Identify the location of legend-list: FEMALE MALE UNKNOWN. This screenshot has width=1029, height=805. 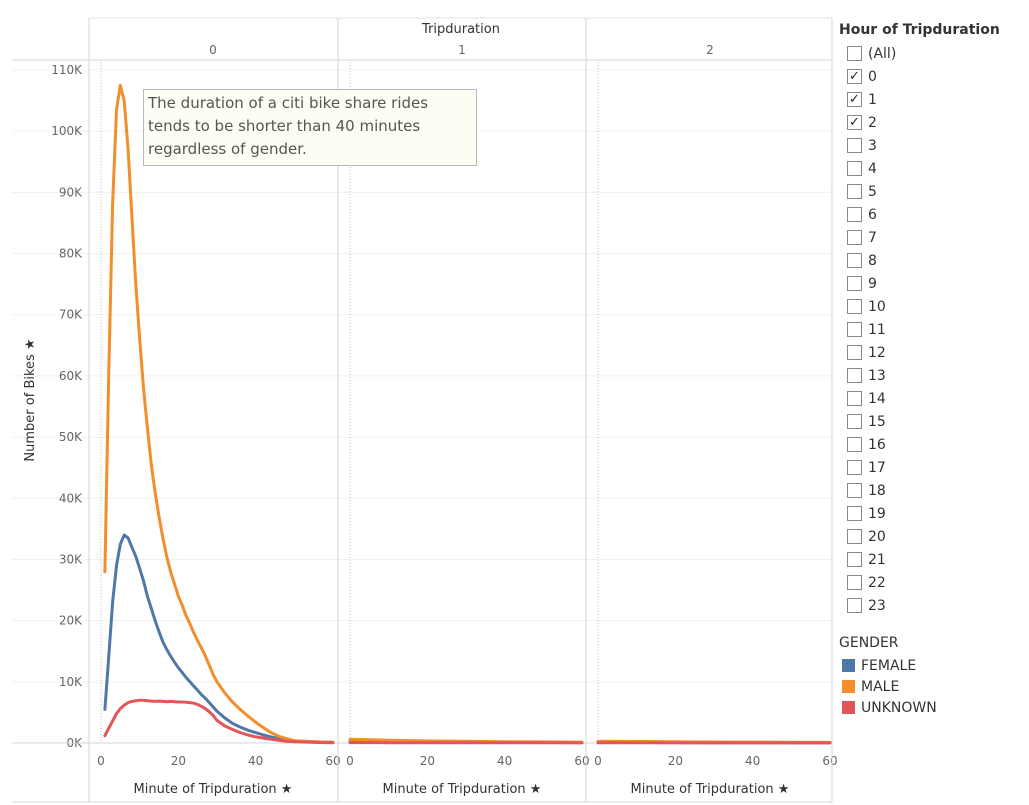
(931, 686).